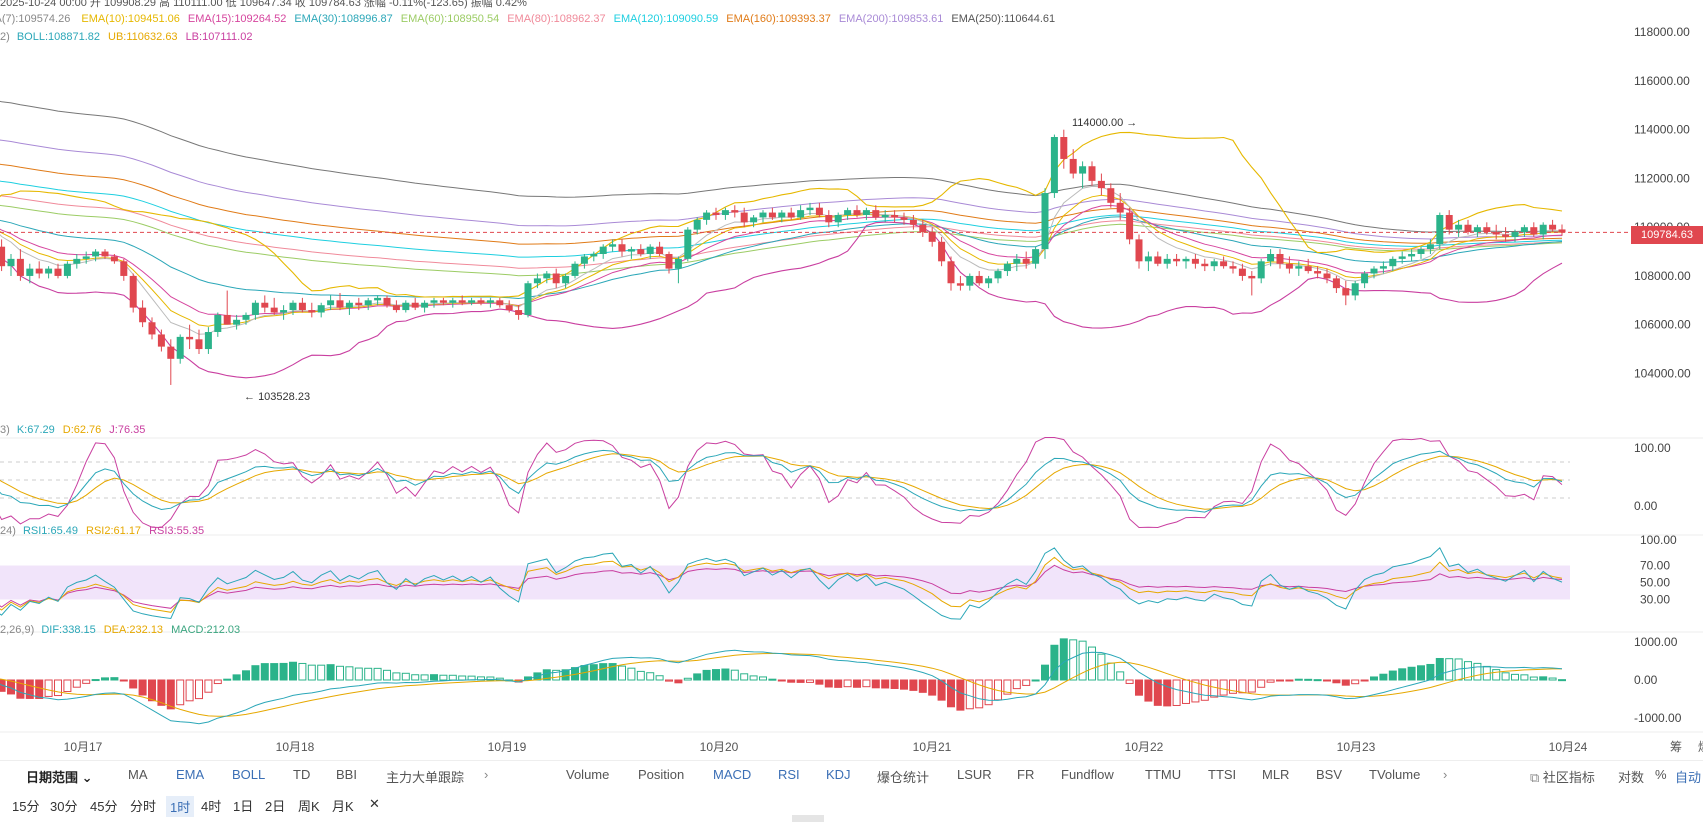 The image size is (1703, 822). What do you see at coordinates (143, 806) in the screenshot?
I see `timeframe-3: 分时` at bounding box center [143, 806].